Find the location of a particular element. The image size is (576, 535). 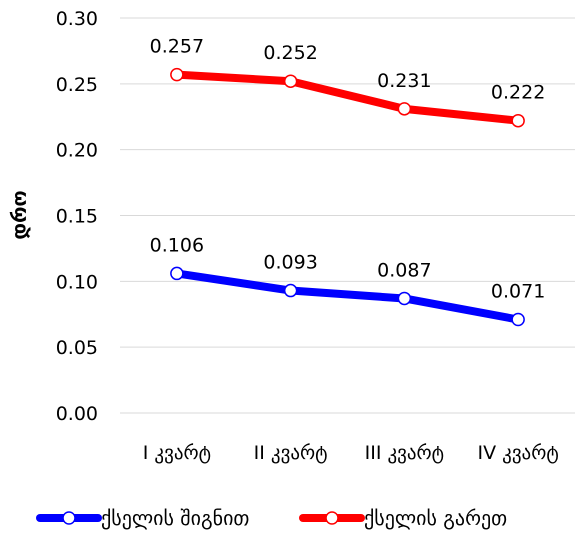

data-label: 0.087 is located at coordinates (404, 270).